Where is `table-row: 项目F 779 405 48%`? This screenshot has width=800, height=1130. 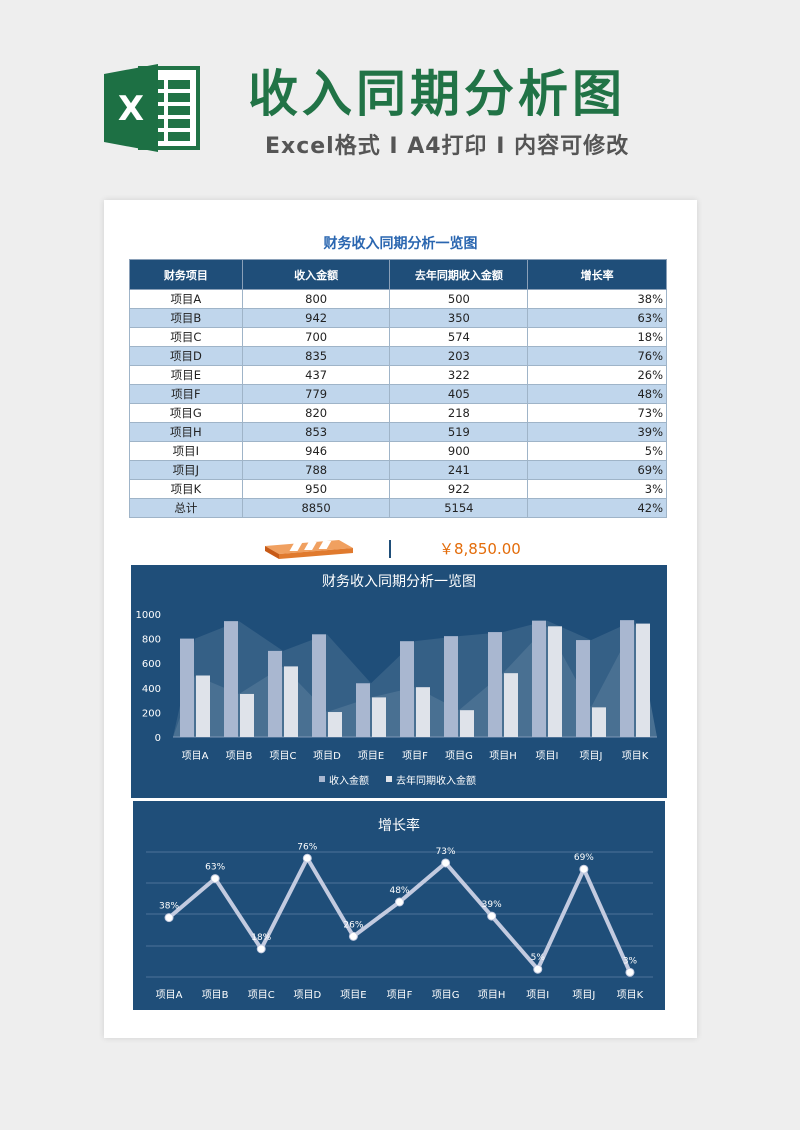
table-row: 项目F 779 405 48% is located at coordinates (398, 394).